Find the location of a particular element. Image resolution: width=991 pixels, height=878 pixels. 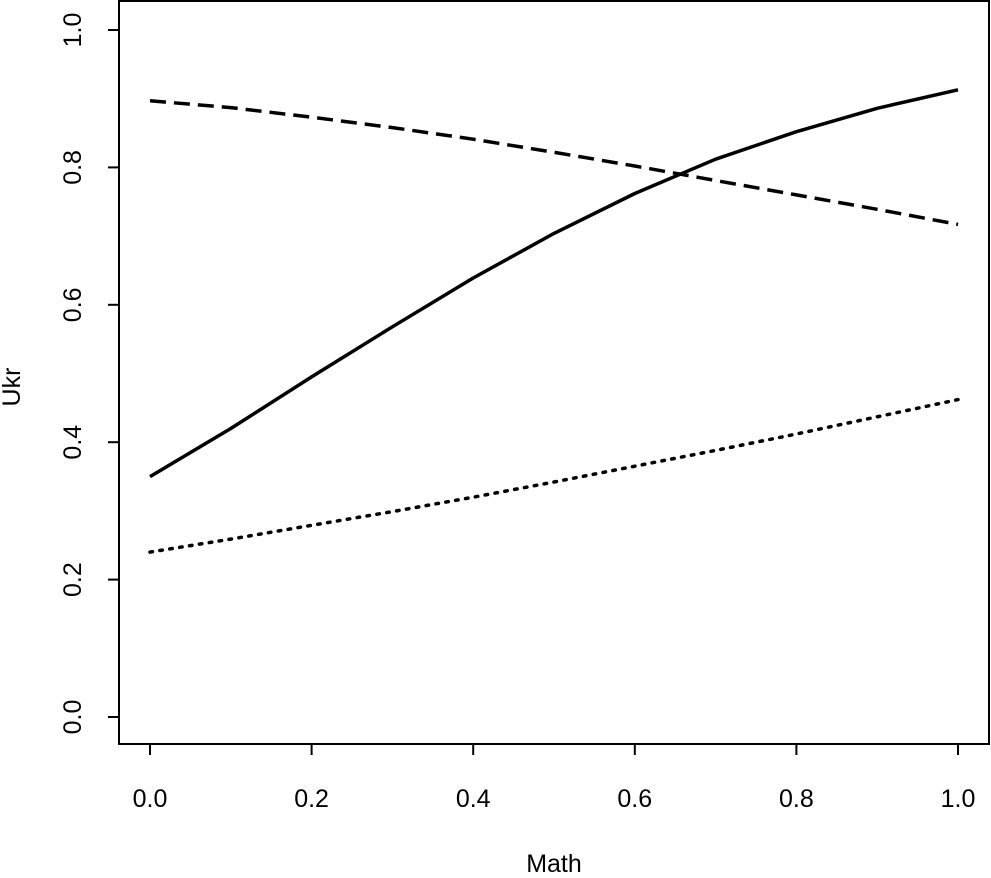

y-tick-label: 0.4 is located at coordinates (73, 442).